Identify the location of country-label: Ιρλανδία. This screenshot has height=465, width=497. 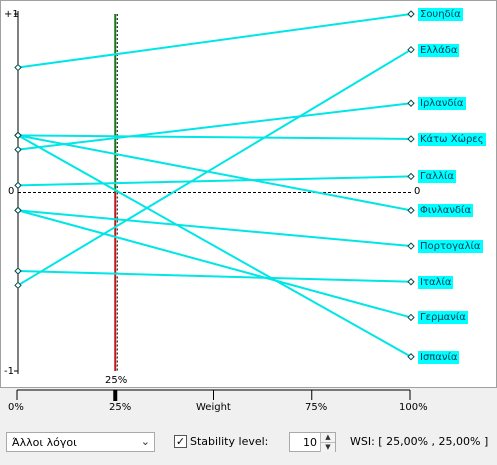
(442, 104).